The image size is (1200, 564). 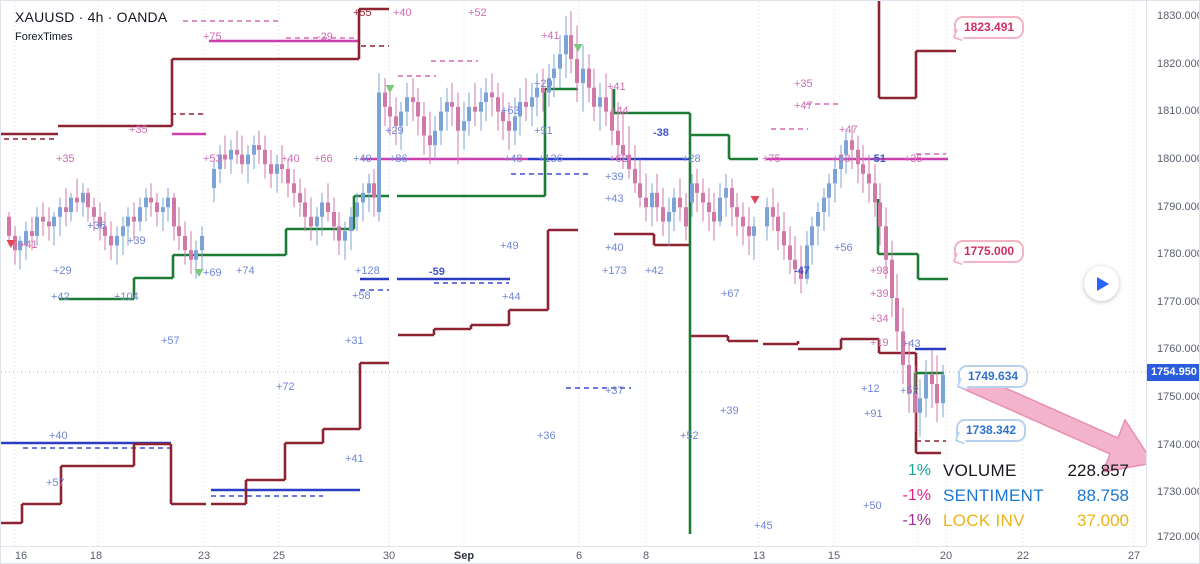 I want to click on price-axis-label: 1740.000, so click(x=1178, y=445).